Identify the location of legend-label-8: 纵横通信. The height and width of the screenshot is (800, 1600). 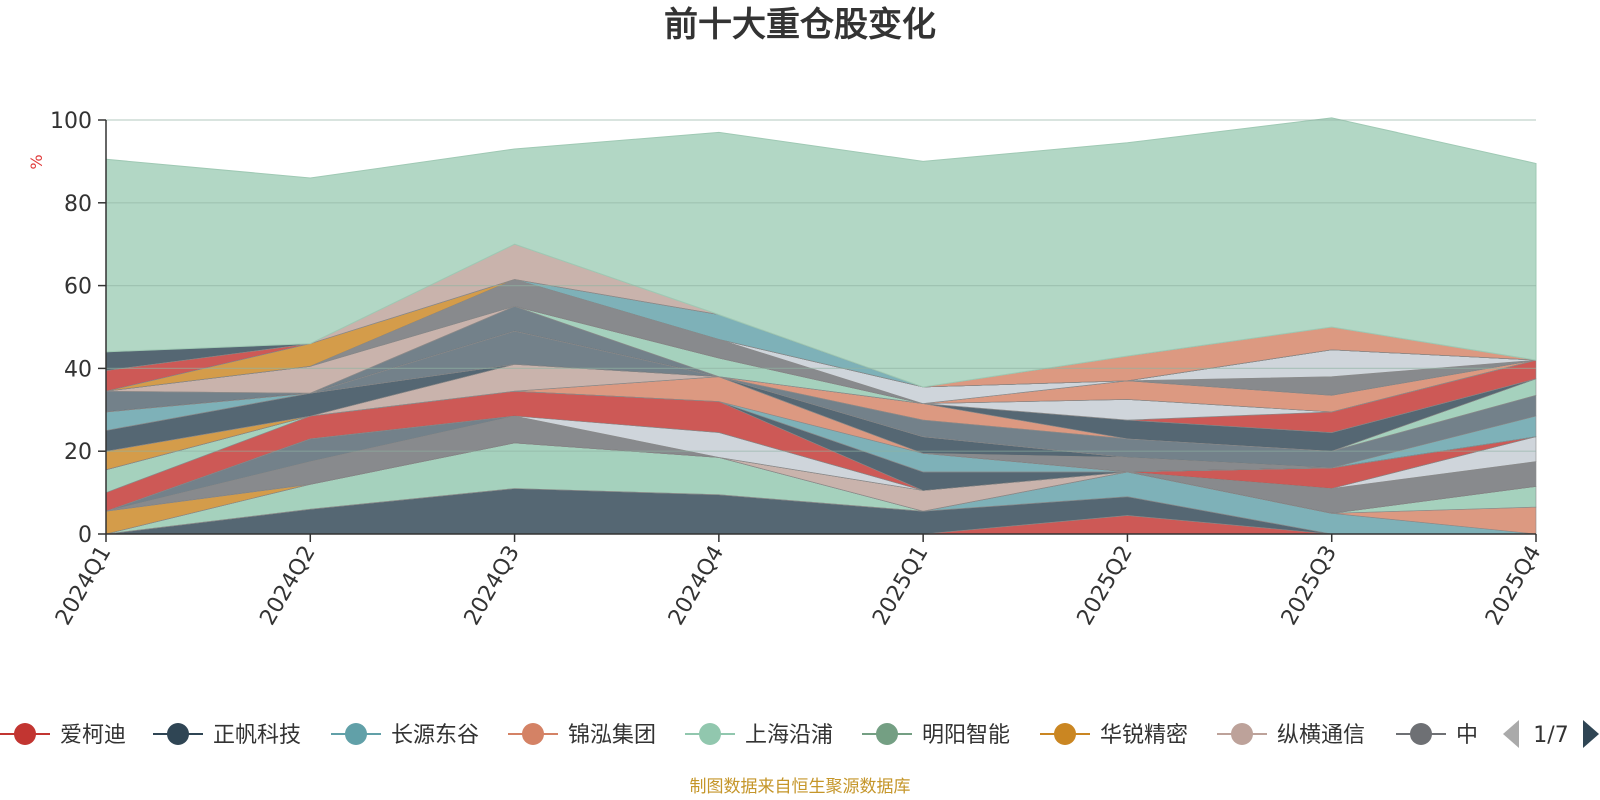
(1321, 735).